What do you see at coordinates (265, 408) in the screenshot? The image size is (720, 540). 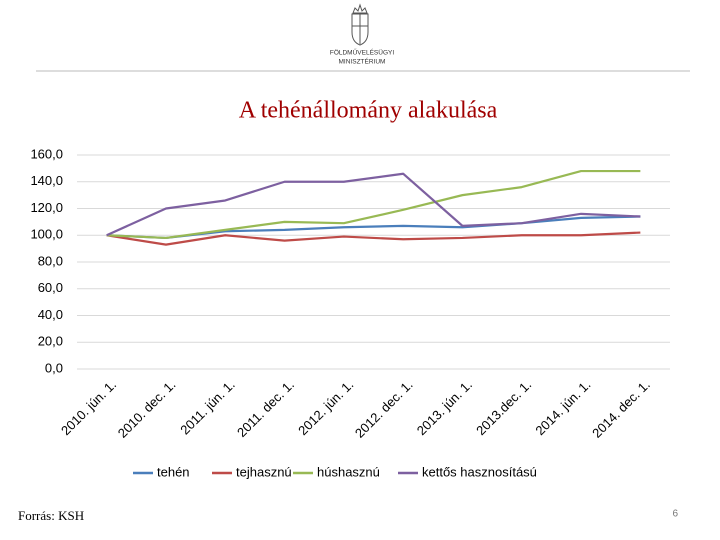 I see `x-tick-label: 2011. dec. 1.` at bounding box center [265, 408].